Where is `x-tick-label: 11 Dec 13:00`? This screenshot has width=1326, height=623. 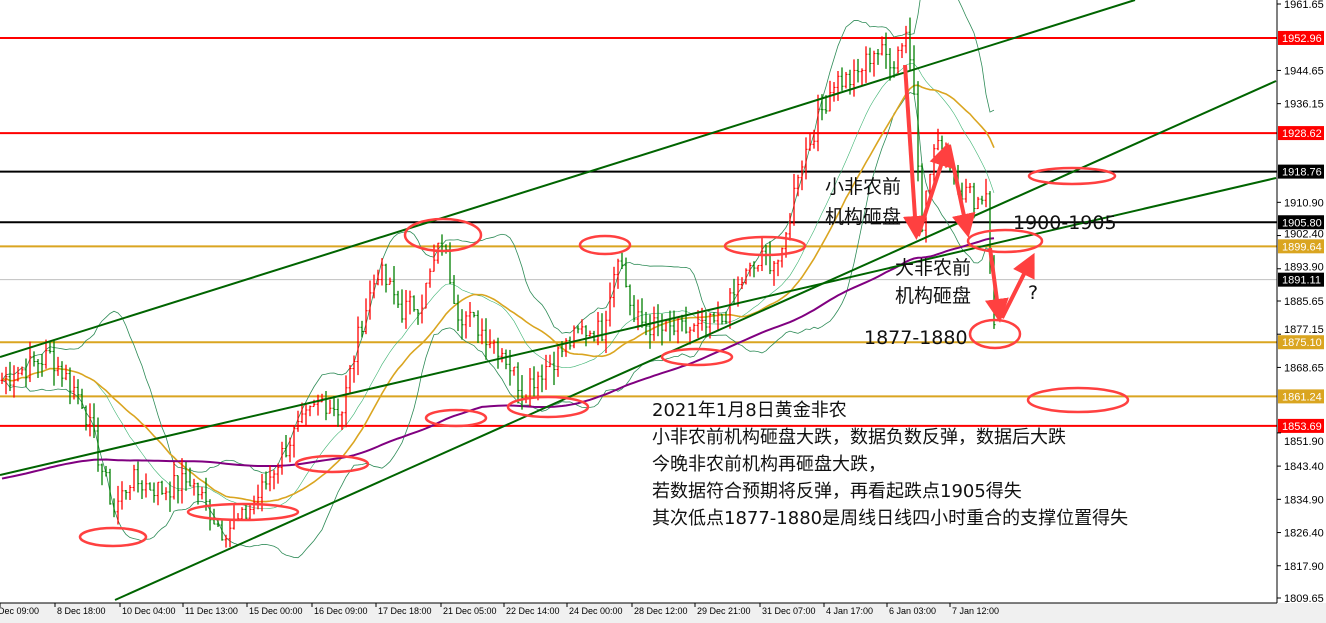
x-tick-label: 11 Dec 13:00 is located at coordinates (211, 611).